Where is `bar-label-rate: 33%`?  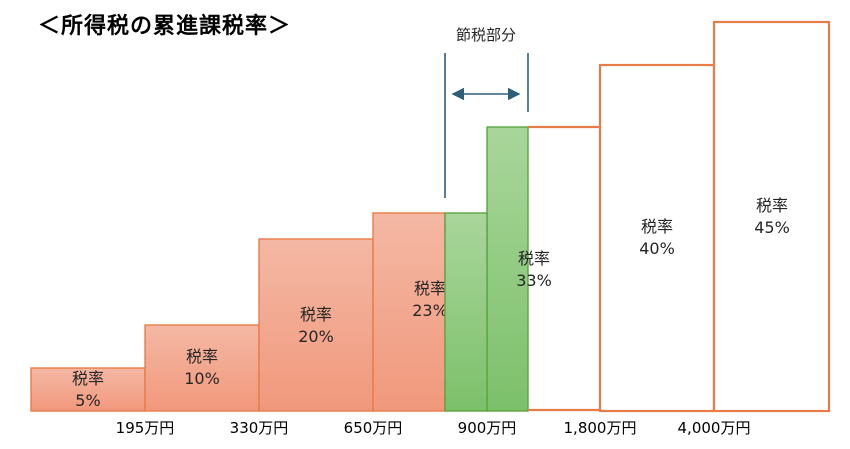 bar-label-rate: 33% is located at coordinates (534, 280).